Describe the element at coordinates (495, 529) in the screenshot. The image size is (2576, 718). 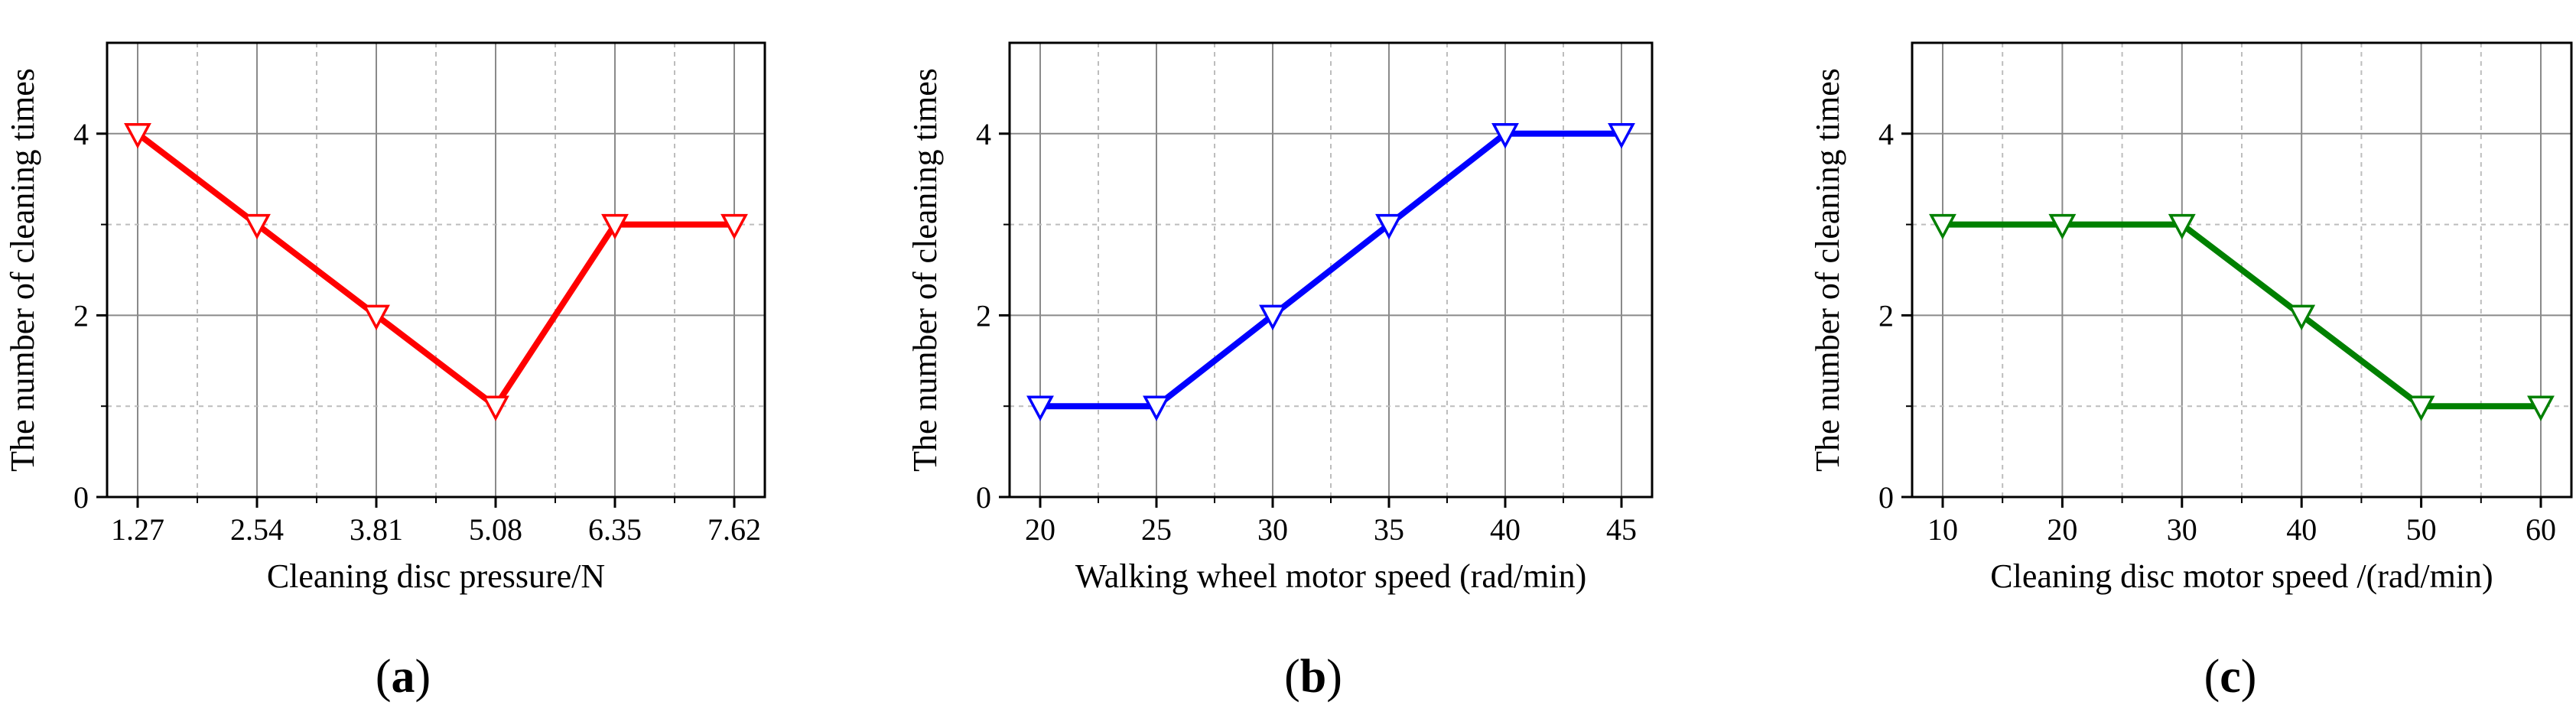
I see `x-tick-label: 5.08` at that location.